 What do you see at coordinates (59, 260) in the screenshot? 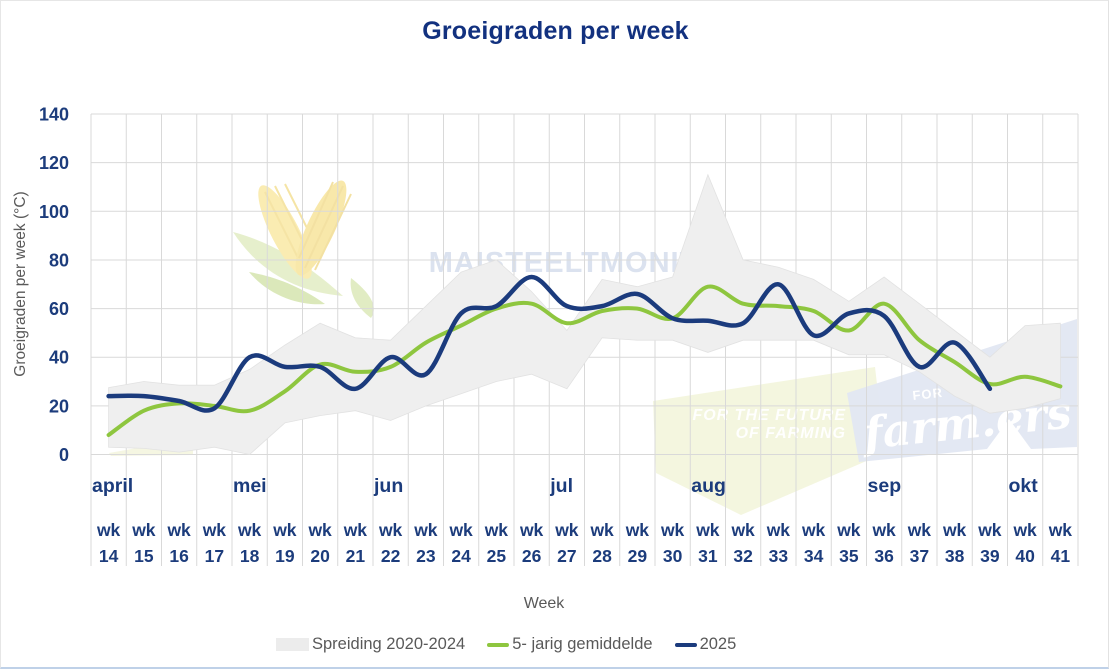
I see `y-tick-label: 80` at bounding box center [59, 260].